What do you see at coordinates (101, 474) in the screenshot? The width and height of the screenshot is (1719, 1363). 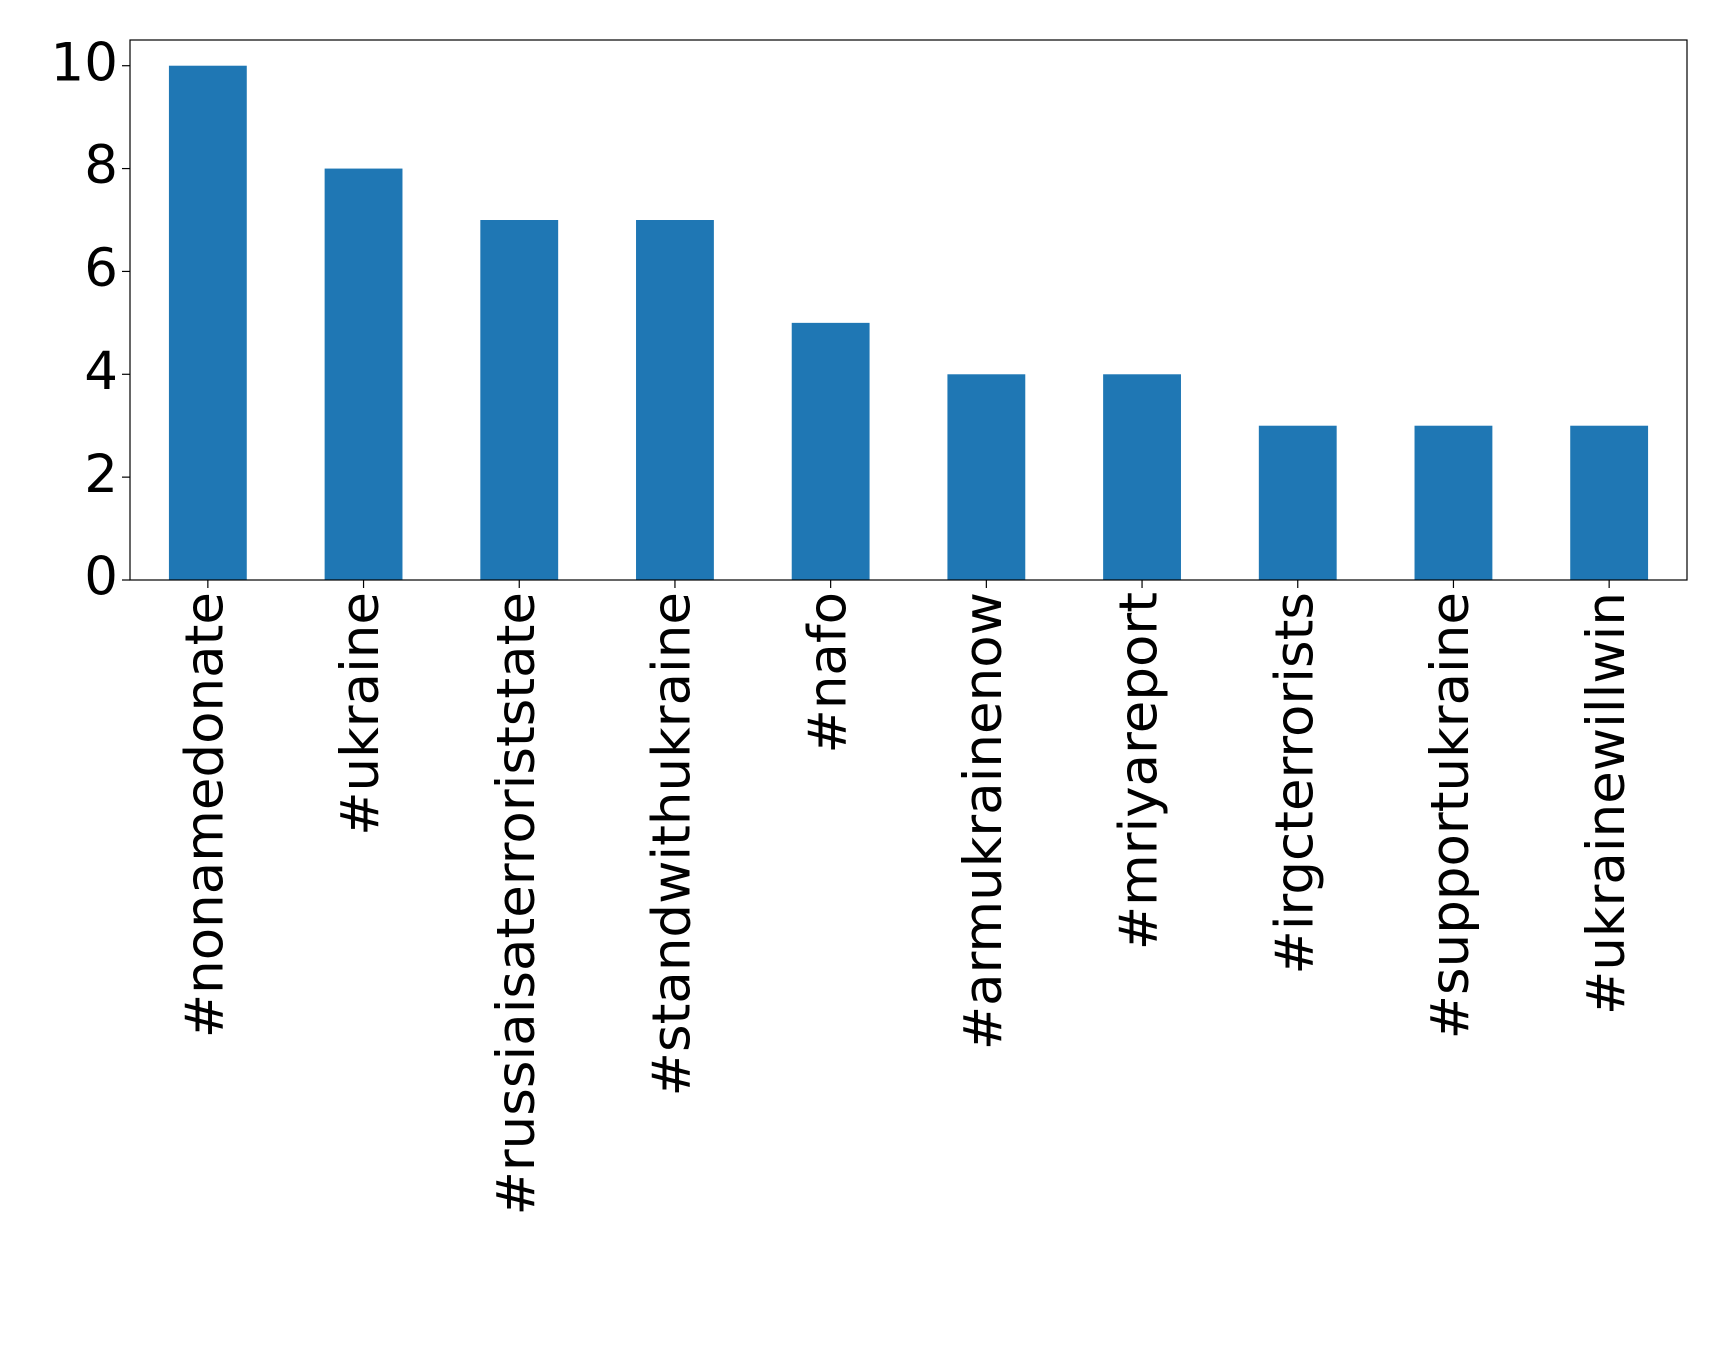 I see `y-tick-label: 2` at bounding box center [101, 474].